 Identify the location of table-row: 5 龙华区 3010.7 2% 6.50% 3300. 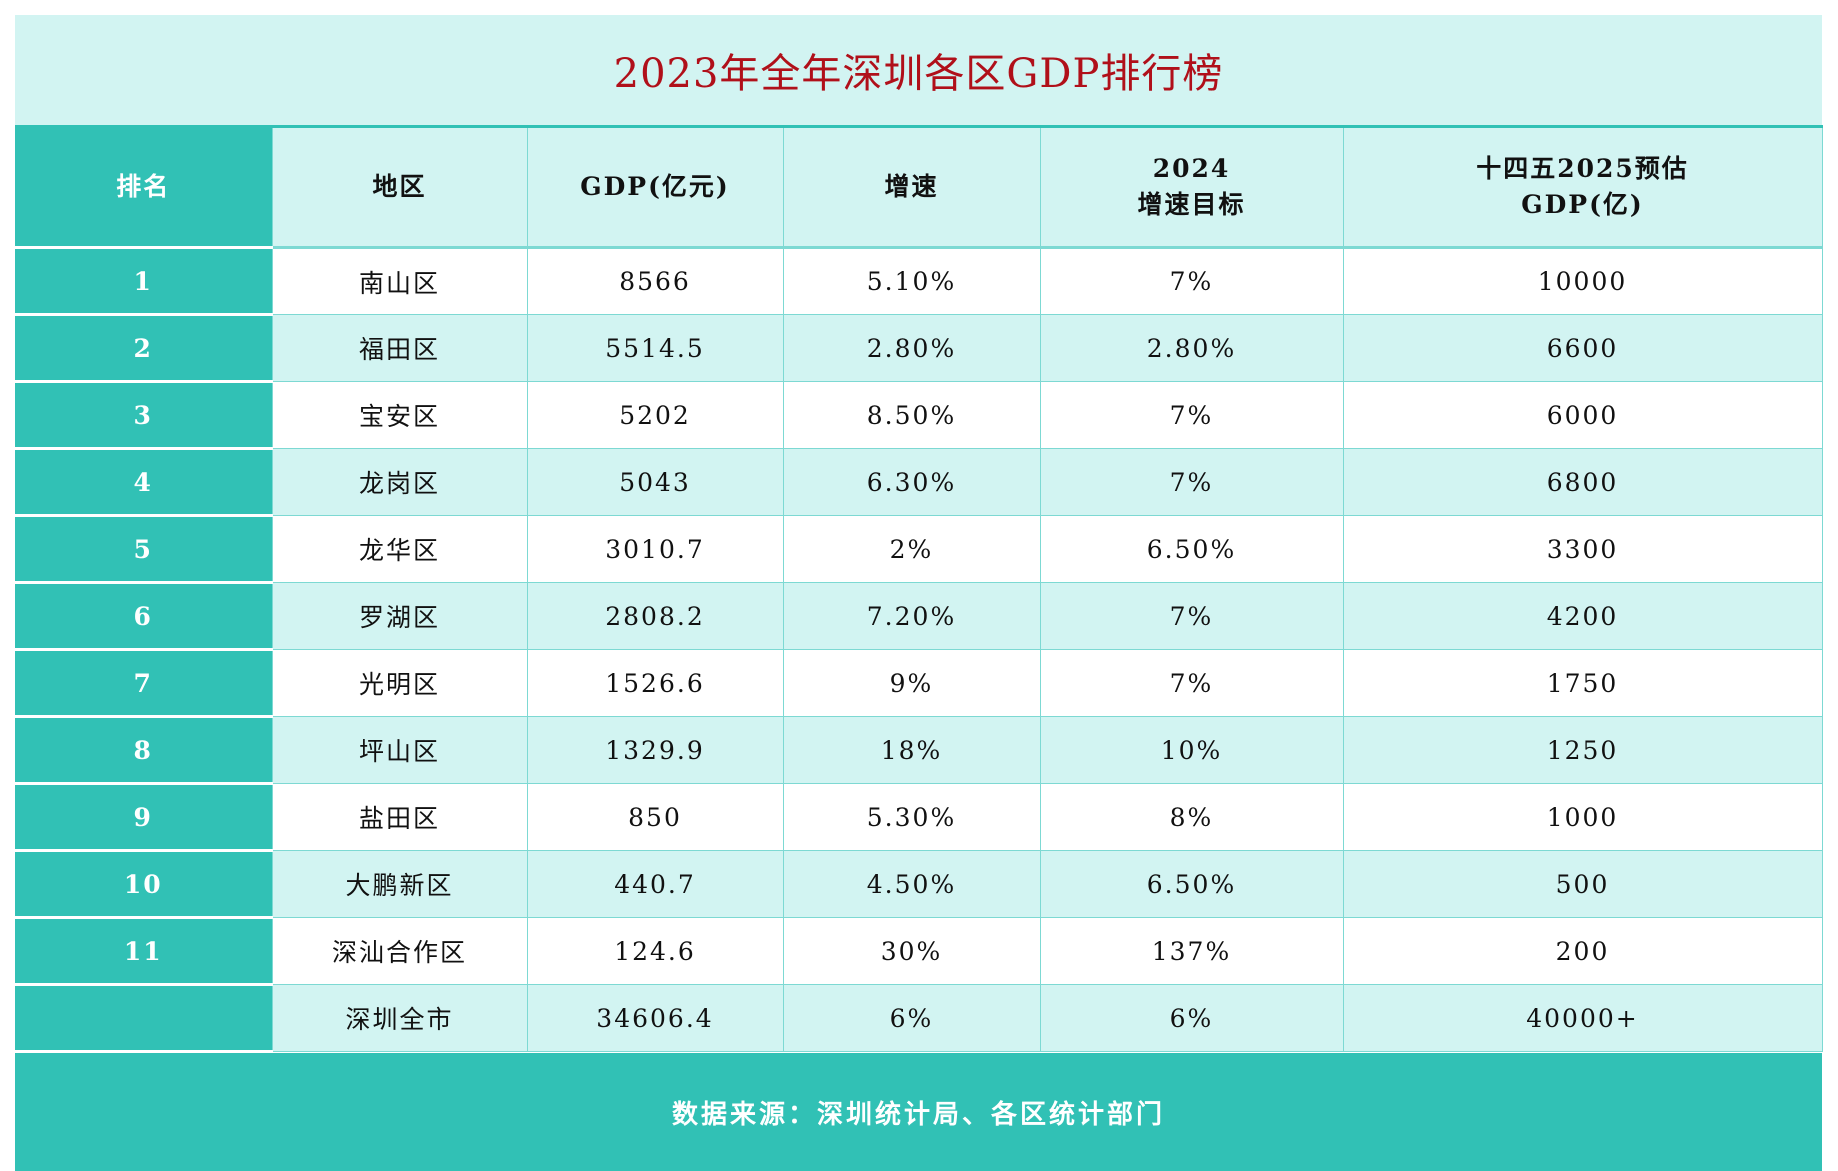
(919, 549).